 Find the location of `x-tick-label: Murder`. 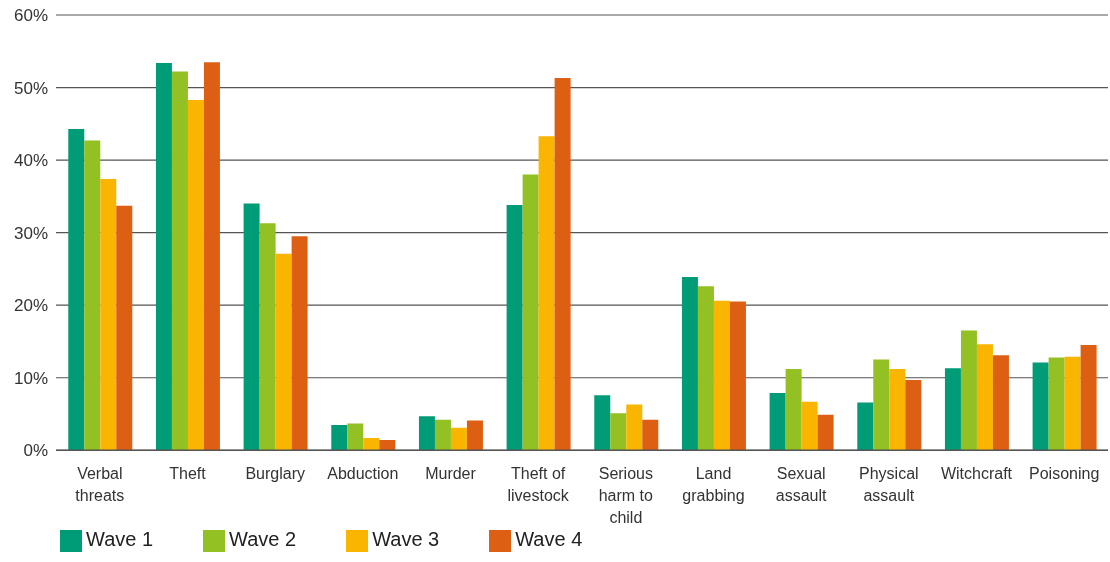

x-tick-label: Murder is located at coordinates (451, 473).